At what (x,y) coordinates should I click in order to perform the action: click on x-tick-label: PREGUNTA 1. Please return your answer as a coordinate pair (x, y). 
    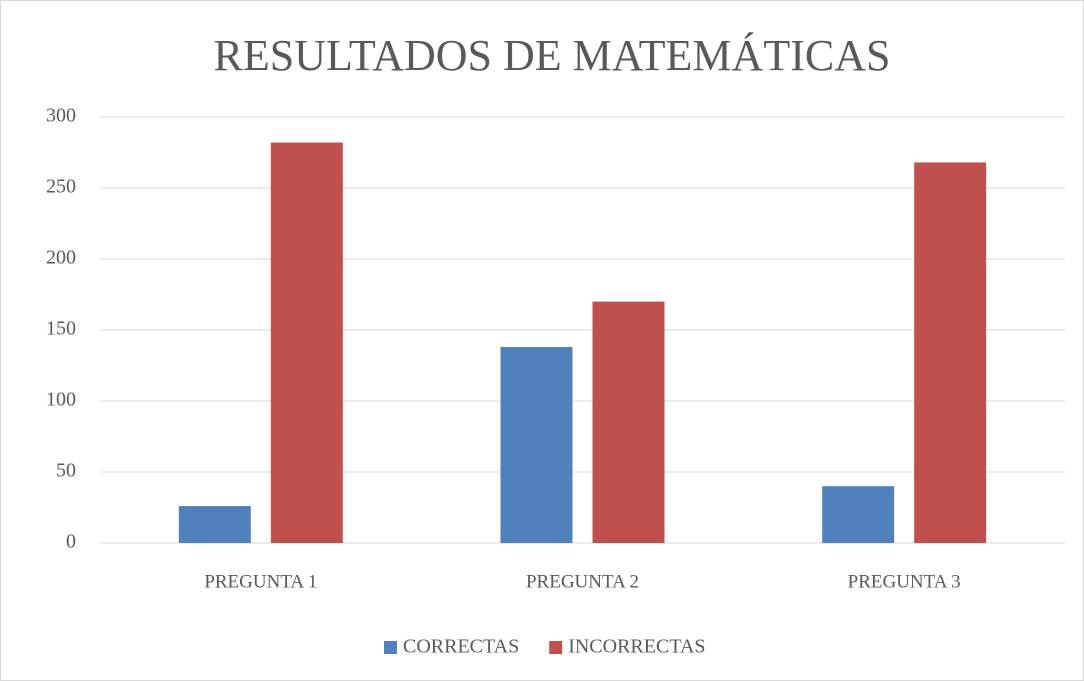
    Looking at the image, I should click on (260, 581).